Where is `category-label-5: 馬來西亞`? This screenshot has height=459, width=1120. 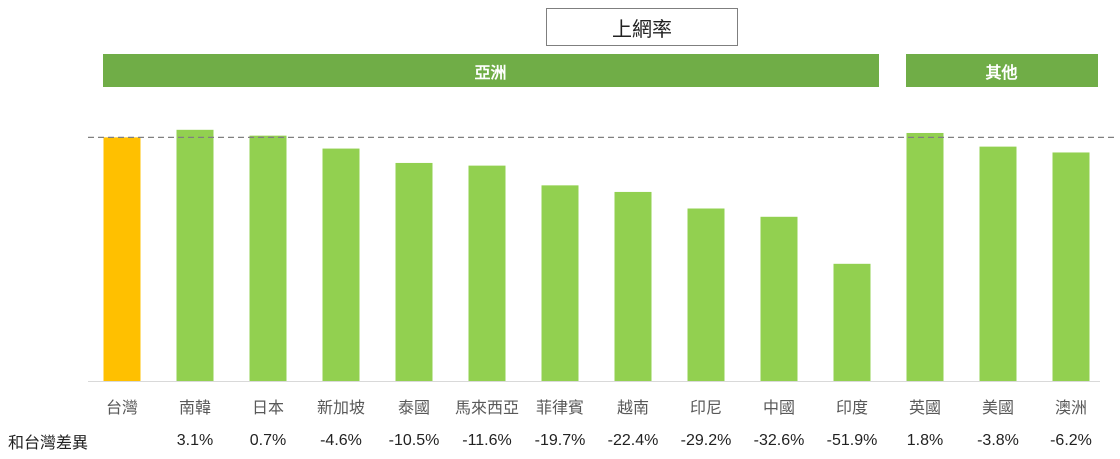
category-label-5: 馬來西亞 is located at coordinates (487, 407).